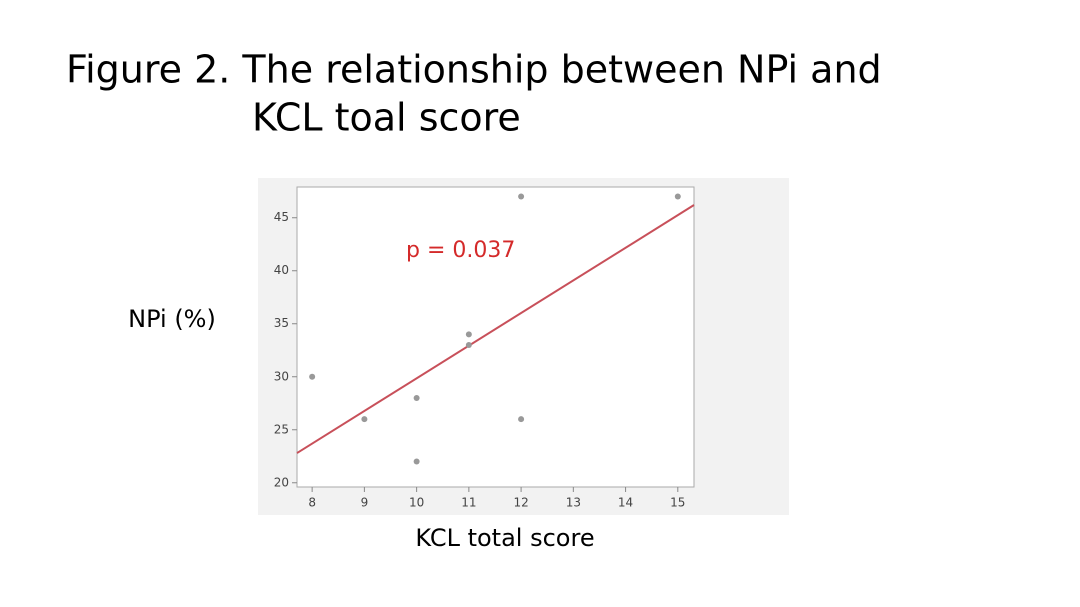 The image size is (1080, 607). I want to click on title-line-2: KCL toal score, so click(386, 118).